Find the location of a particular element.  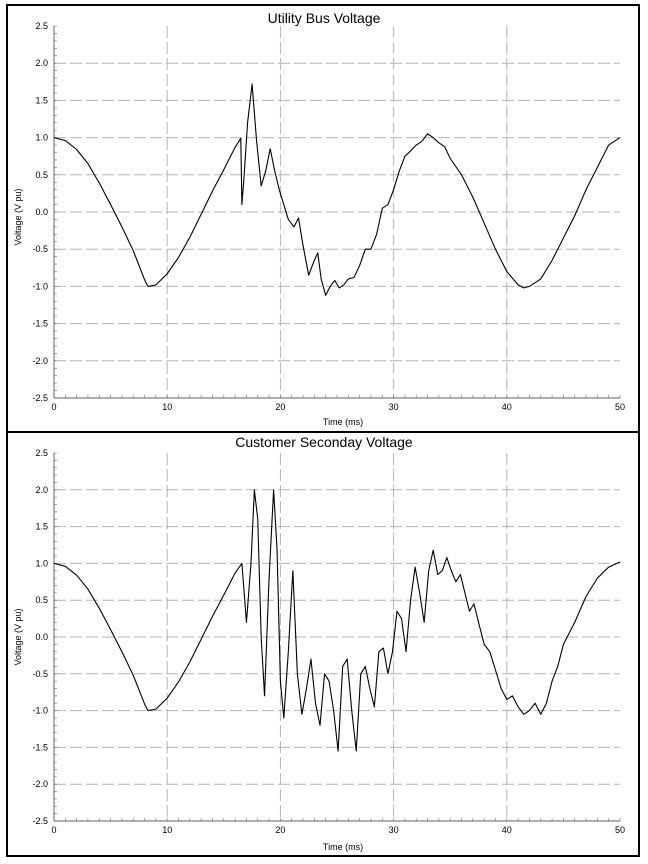

chart-title: Customer Seconday Voltage is located at coordinates (324, 442).